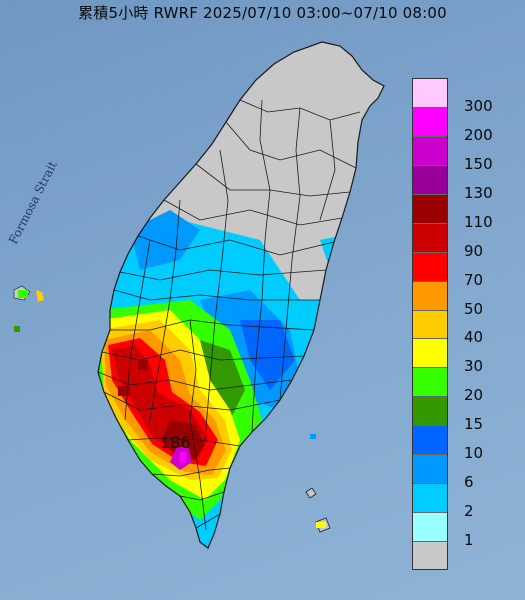 The image size is (525, 600). What do you see at coordinates (478, 105) in the screenshot?
I see `legend-label: 300` at bounding box center [478, 105].